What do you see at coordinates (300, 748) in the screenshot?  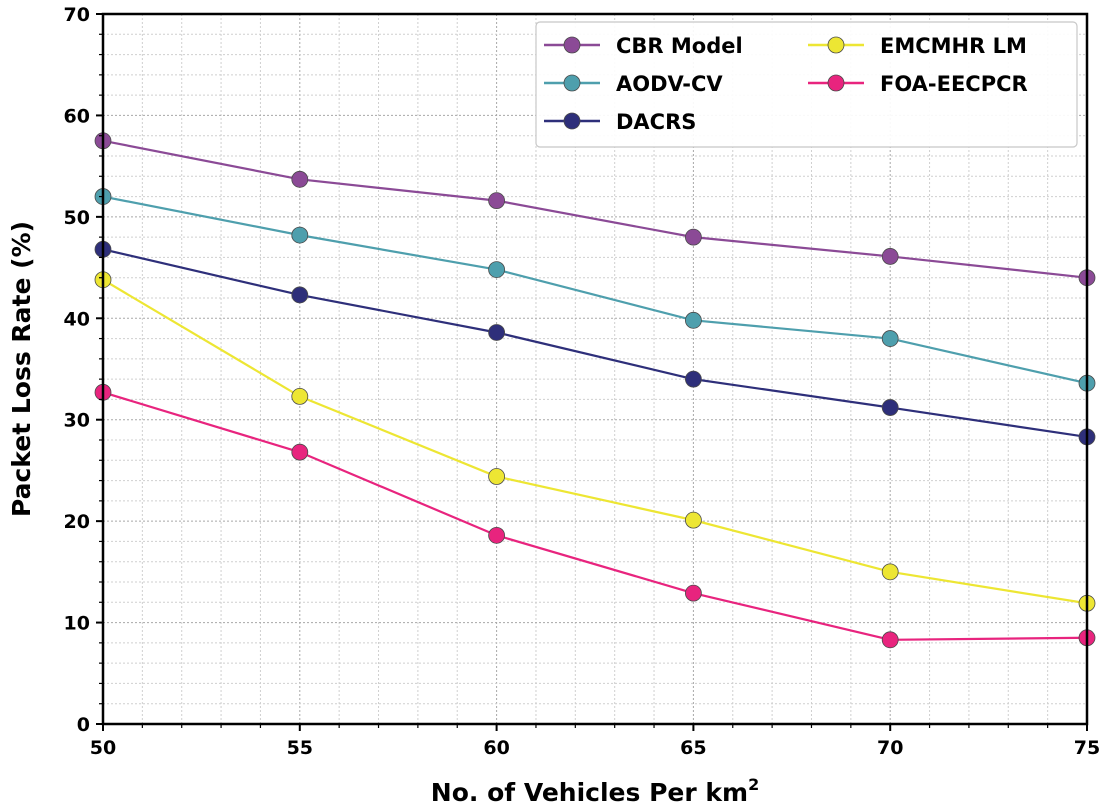 I see `x-tick-label: 55` at bounding box center [300, 748].